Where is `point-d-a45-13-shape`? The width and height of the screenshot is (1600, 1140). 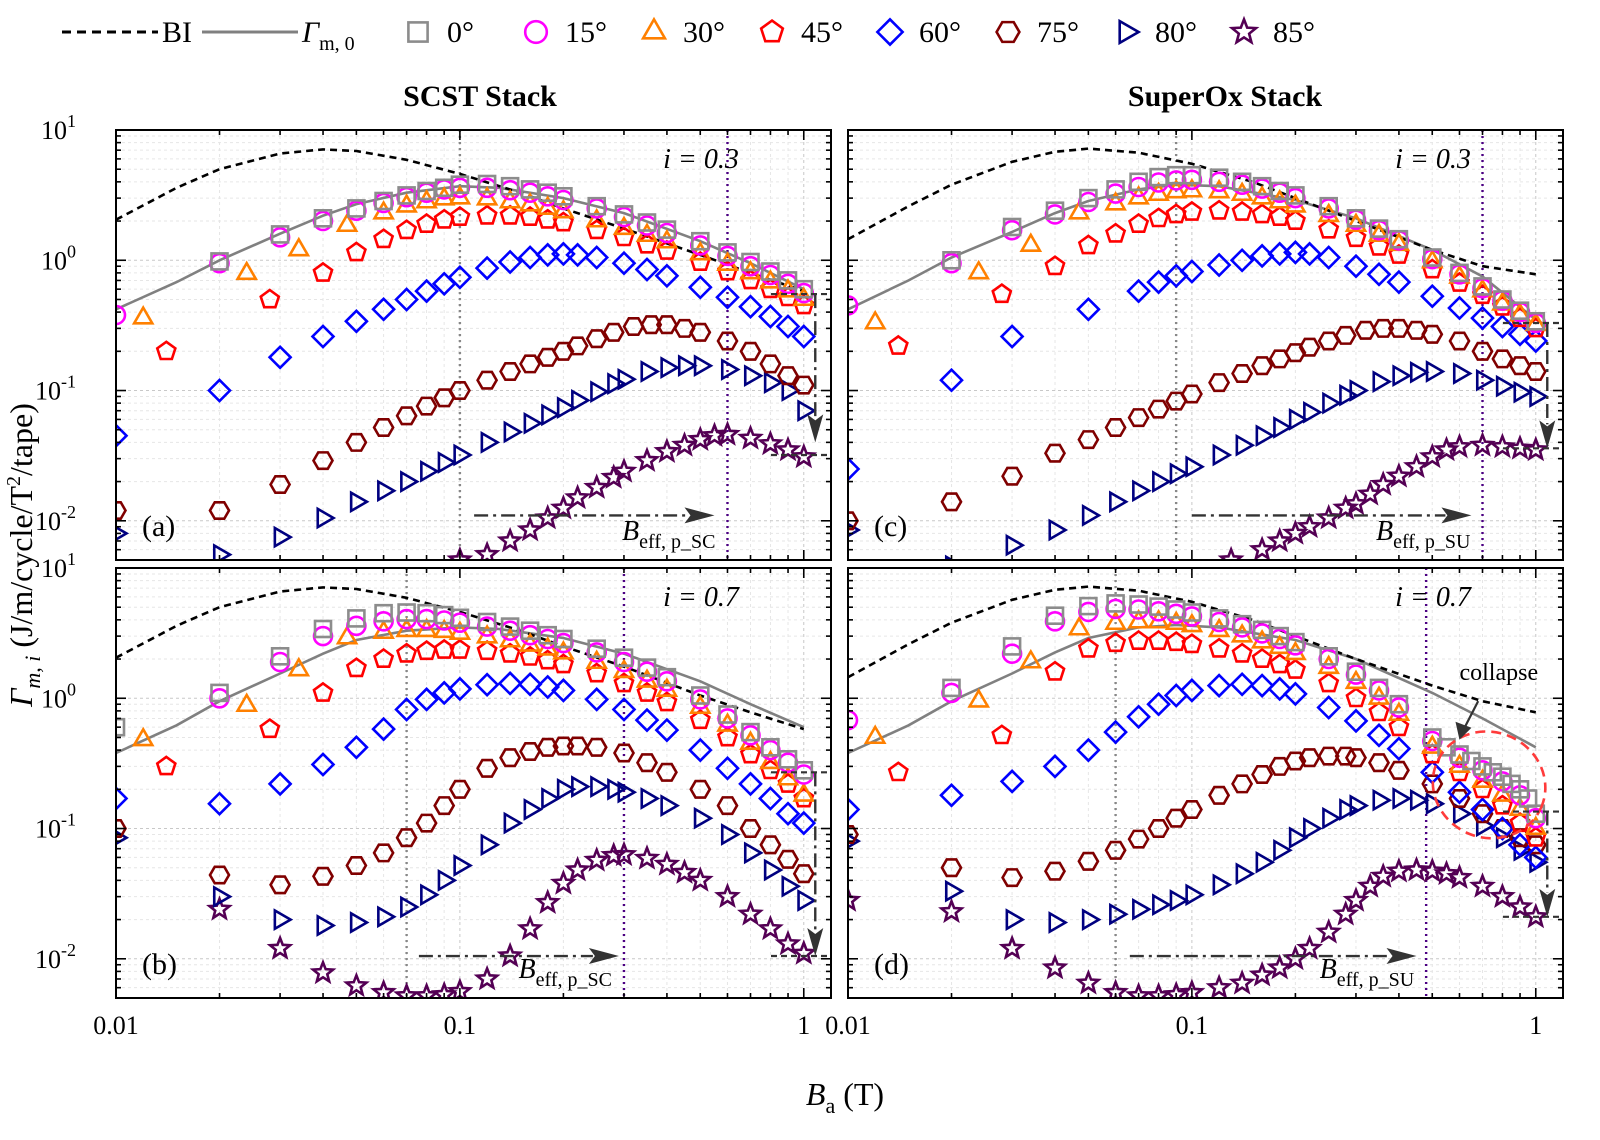 point-d-a45-13-shape is located at coordinates (1295, 668).